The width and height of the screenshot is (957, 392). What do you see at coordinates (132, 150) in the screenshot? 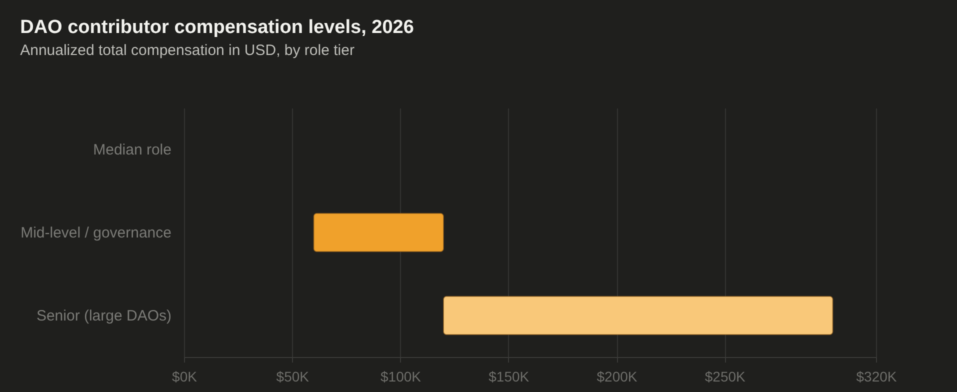
I see `y-tick-label: Median role` at bounding box center [132, 150].